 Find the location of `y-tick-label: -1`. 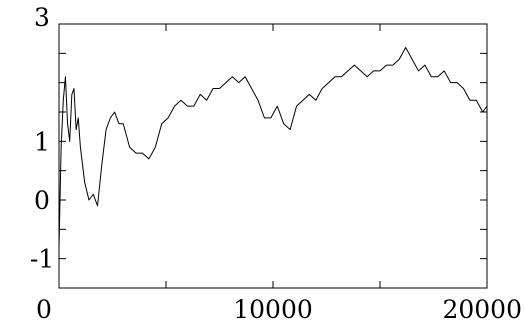

y-tick-label: -1 is located at coordinates (42, 259).